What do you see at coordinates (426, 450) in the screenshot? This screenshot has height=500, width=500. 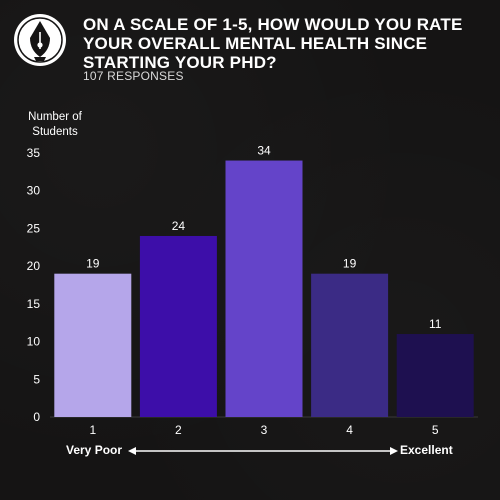 I see `scale-excellent-label: Excellent` at bounding box center [426, 450].